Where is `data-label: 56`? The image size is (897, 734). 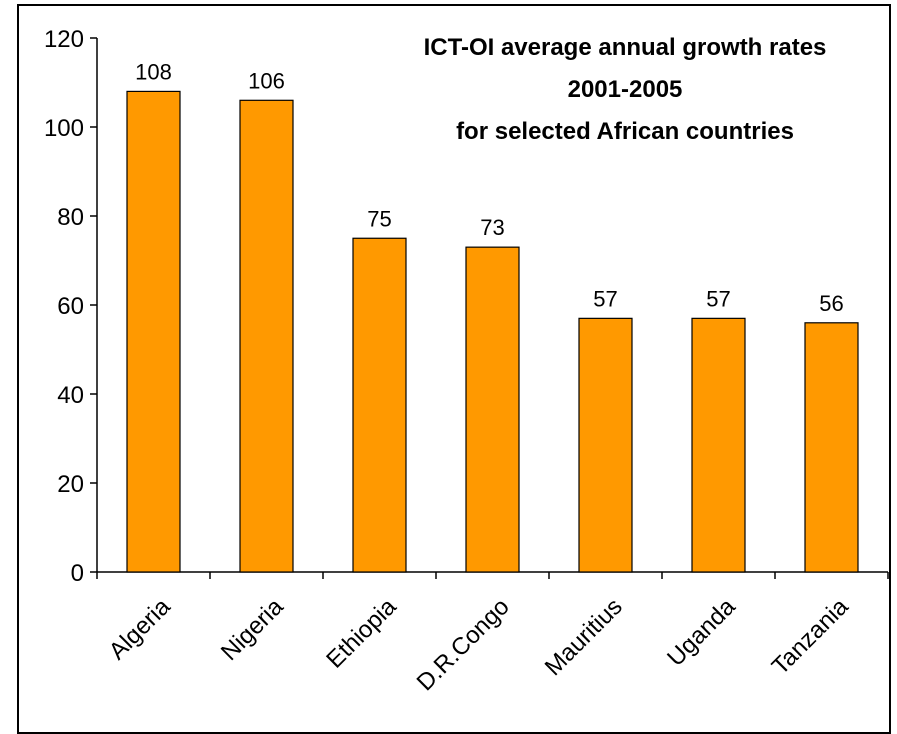
data-label: 56 is located at coordinates (831, 303).